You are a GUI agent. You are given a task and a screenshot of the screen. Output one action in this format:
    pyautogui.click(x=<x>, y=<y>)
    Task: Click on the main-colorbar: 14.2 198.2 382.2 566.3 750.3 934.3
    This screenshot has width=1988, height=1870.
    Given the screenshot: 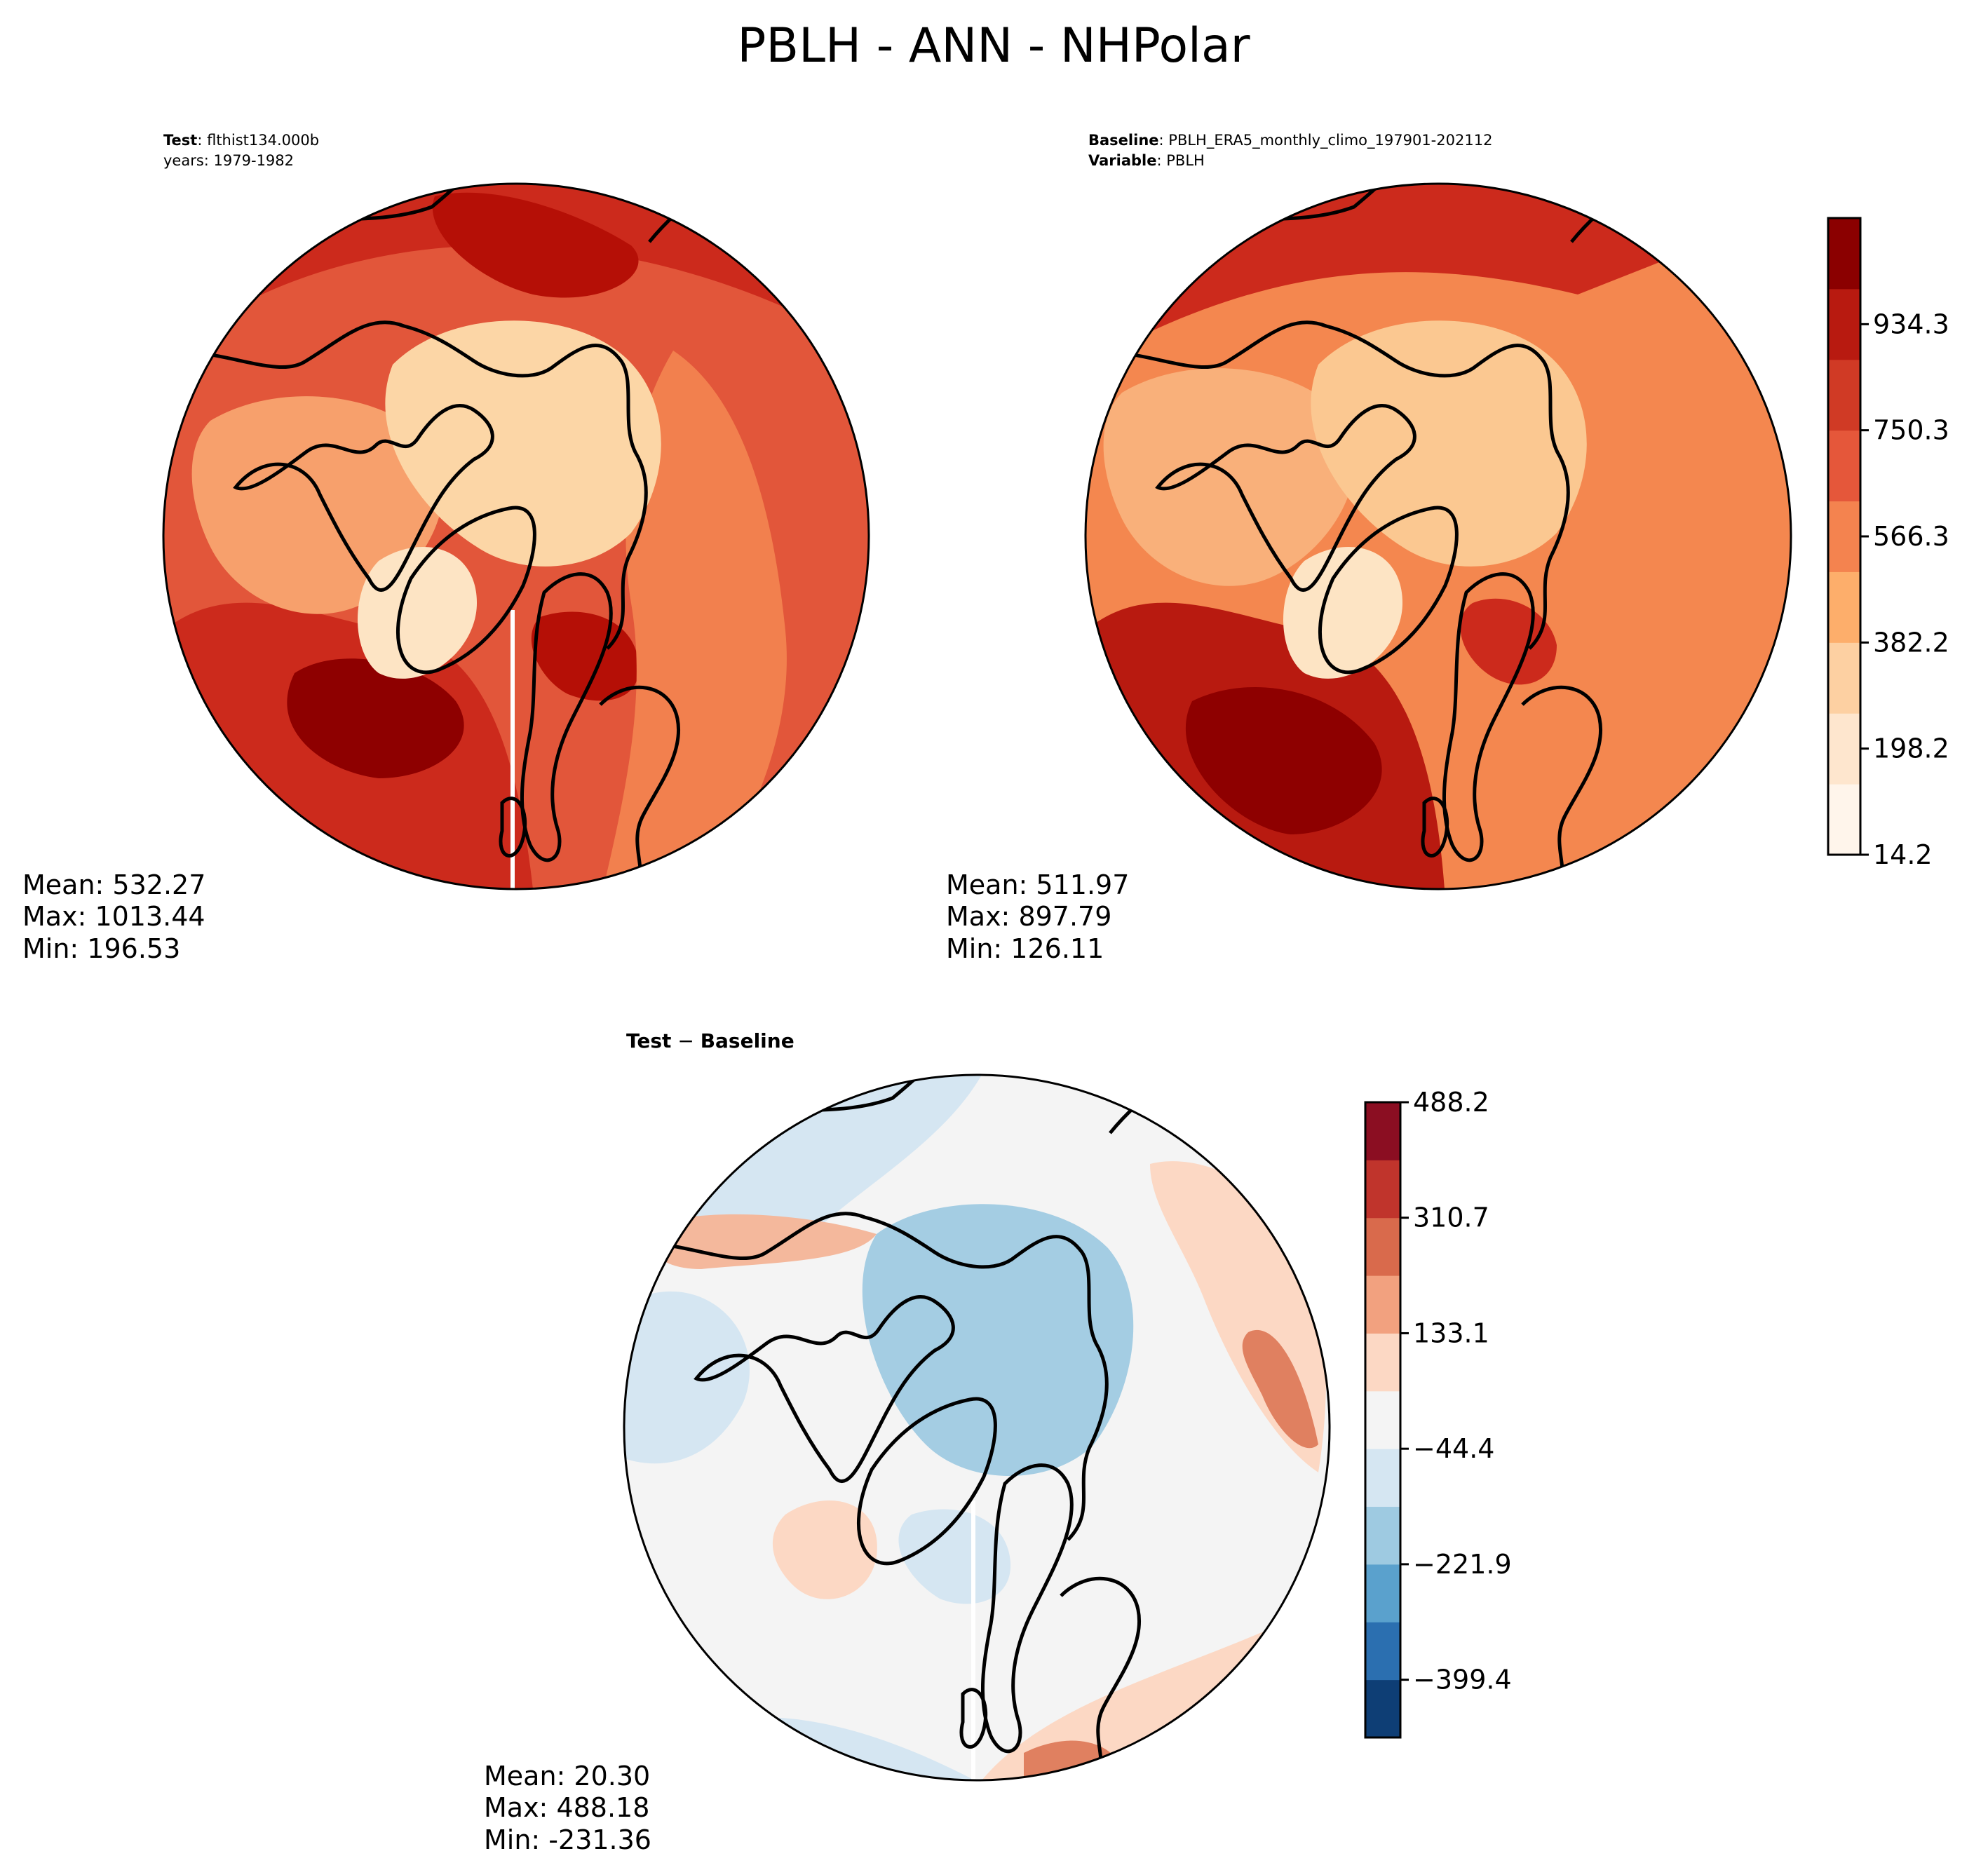 What is the action you would take?
    pyautogui.click(x=1888, y=543)
    